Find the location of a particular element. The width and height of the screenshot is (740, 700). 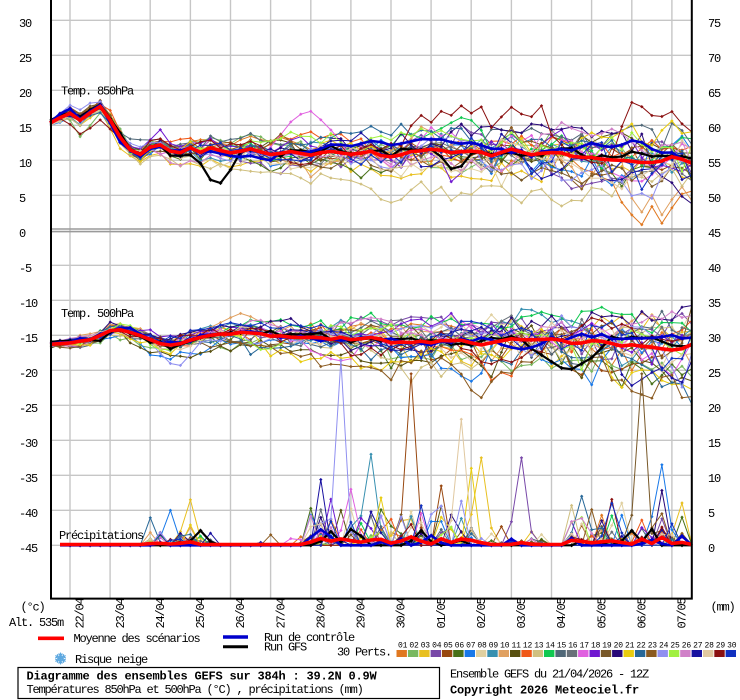

svg-text: 09 is located at coordinates (494, 645).